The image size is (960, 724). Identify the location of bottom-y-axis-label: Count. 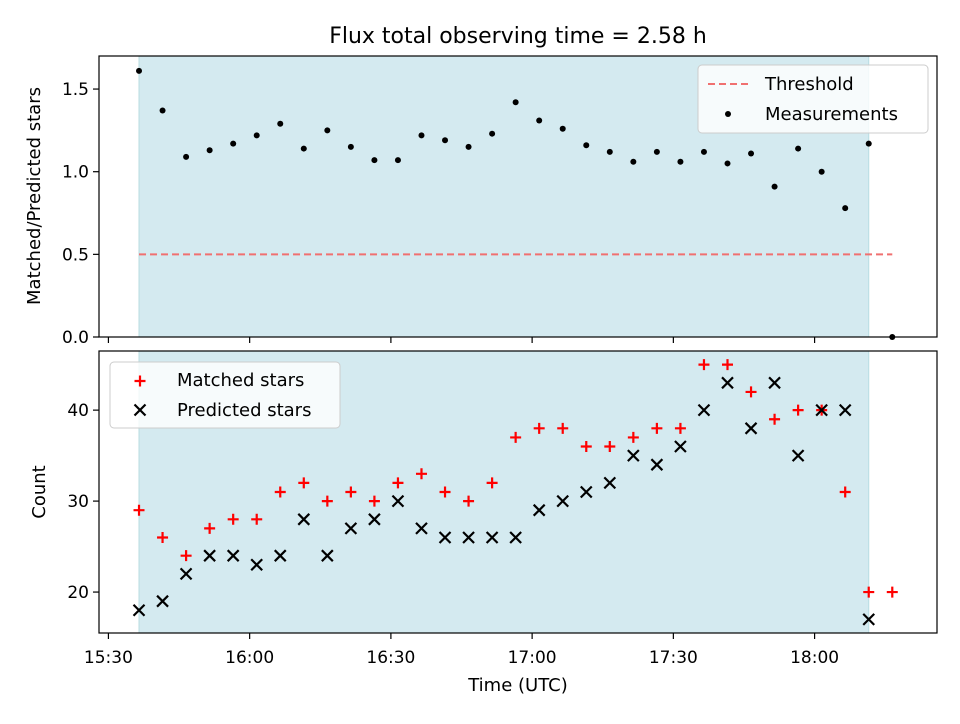
(39, 491).